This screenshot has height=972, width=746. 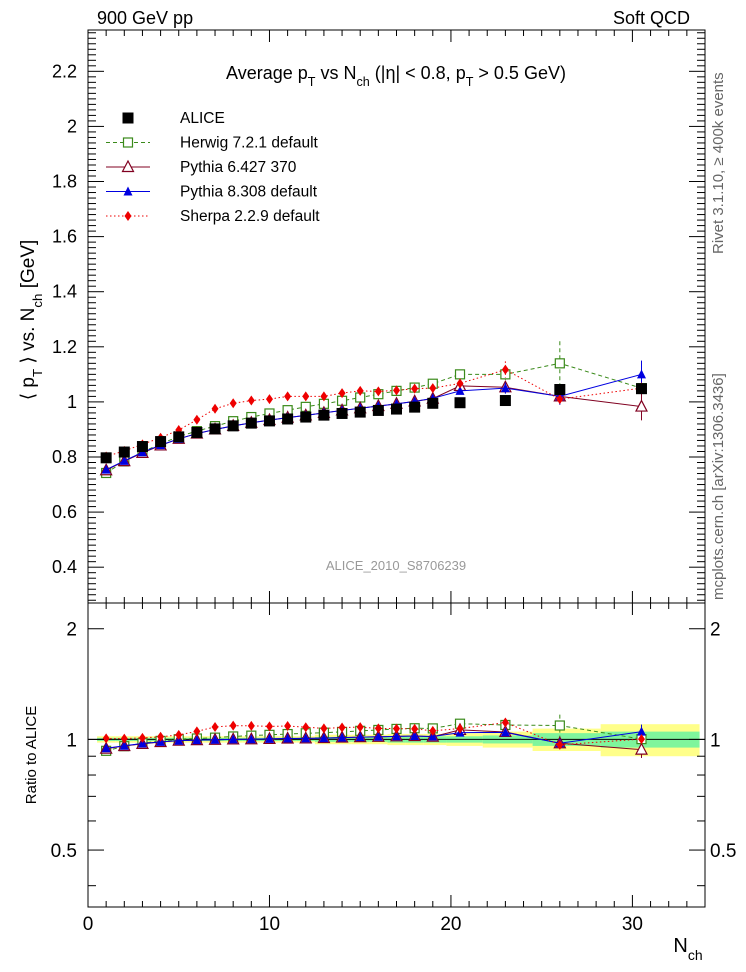 What do you see at coordinates (450, 924) in the screenshot?
I see `x-tick-label: 20` at bounding box center [450, 924].